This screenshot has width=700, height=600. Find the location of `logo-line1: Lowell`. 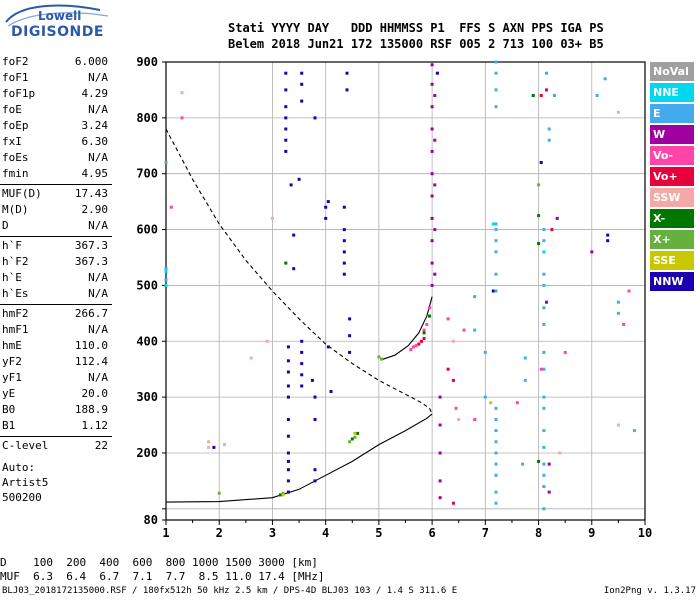

logo-line1: Lowell is located at coordinates (60, 16).